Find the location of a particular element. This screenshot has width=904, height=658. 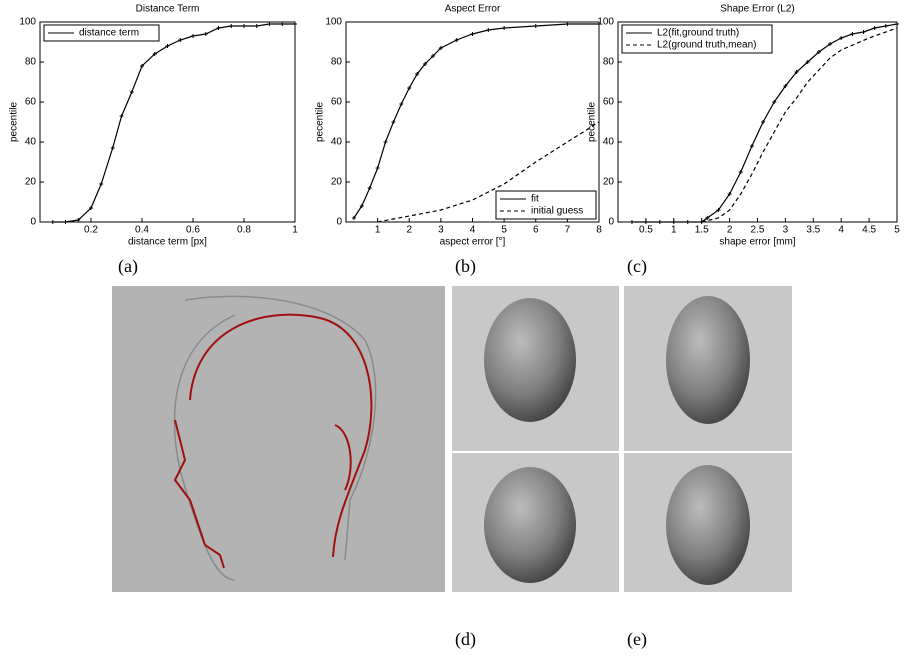

caption: (d) is located at coordinates (465, 639).